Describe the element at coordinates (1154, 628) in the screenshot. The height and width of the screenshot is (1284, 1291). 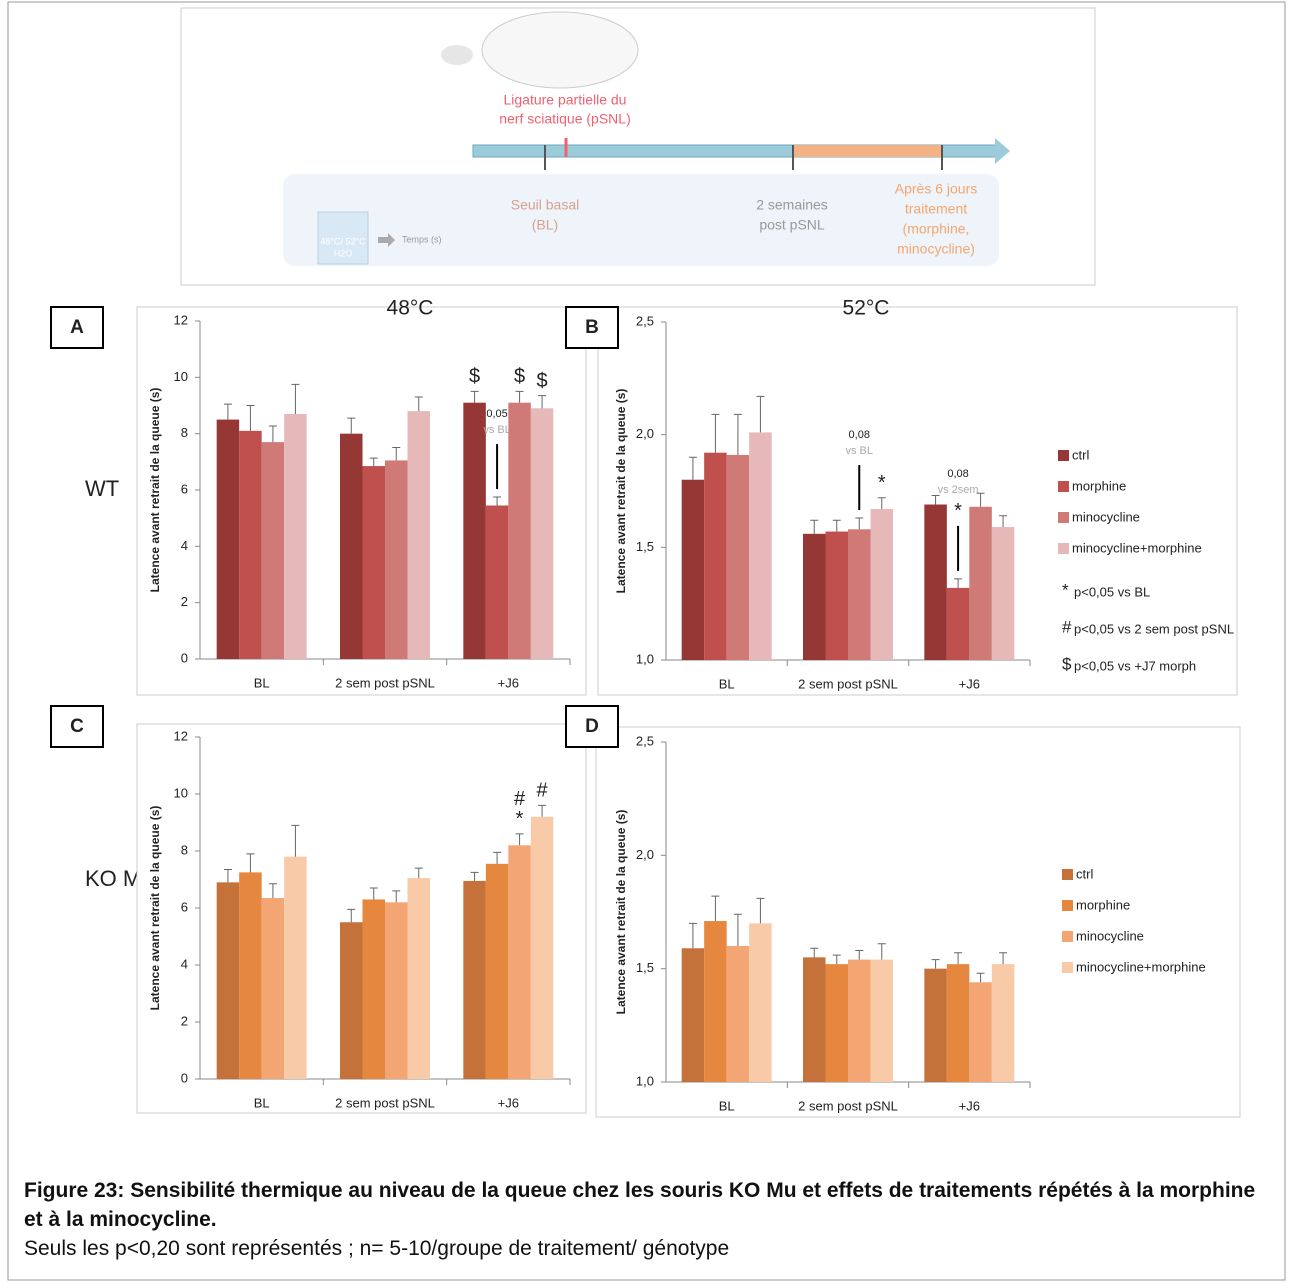
I see `legend-note: p<0,05 vs 2 sem post pSNL` at that location.